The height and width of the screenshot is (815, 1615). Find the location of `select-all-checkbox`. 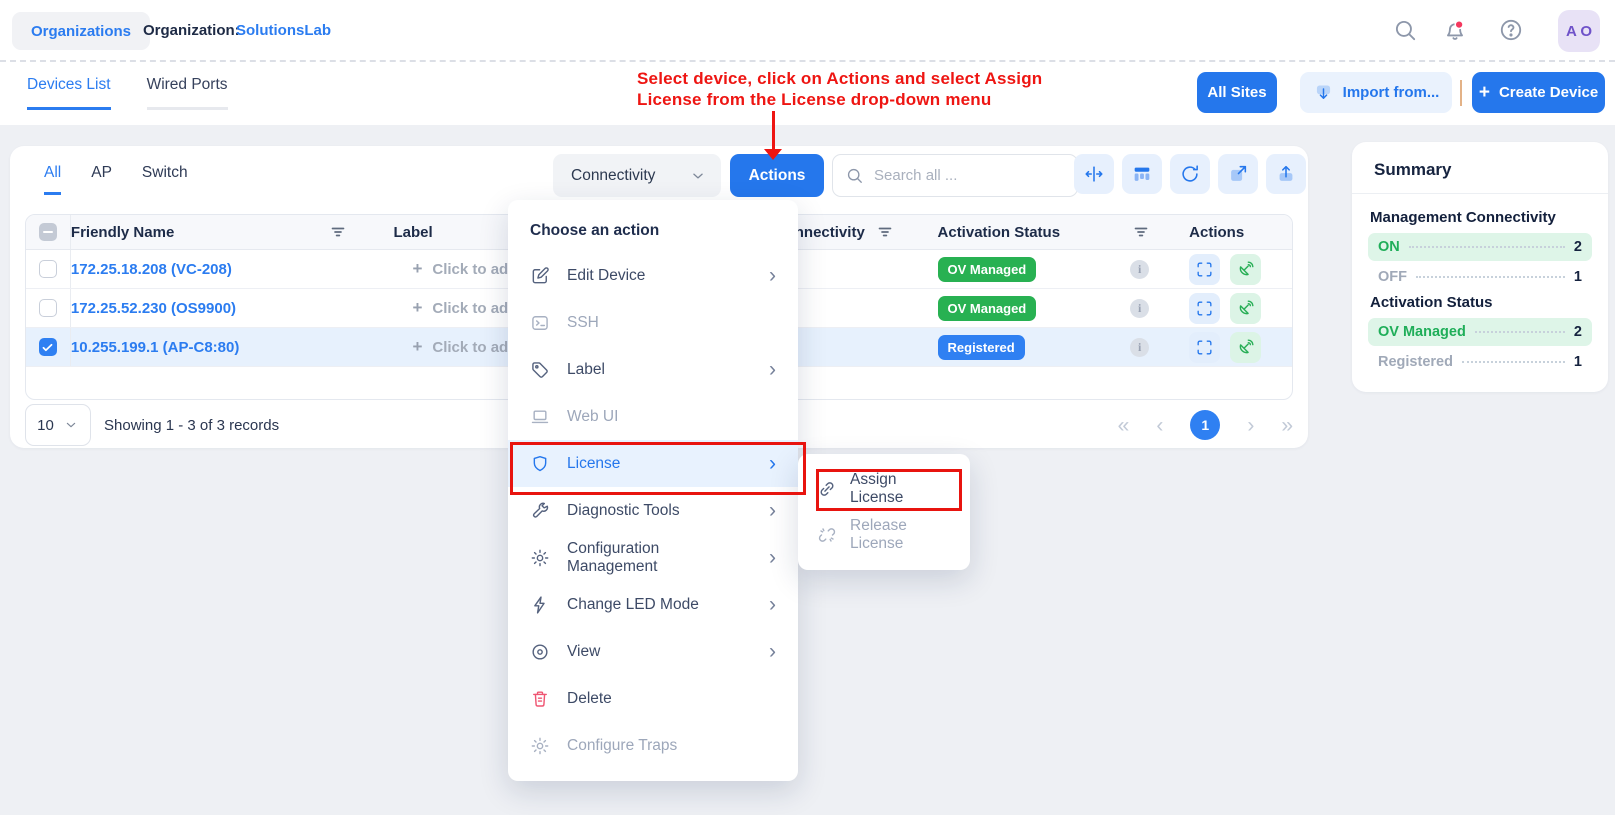

select-all-checkbox is located at coordinates (47, 232).